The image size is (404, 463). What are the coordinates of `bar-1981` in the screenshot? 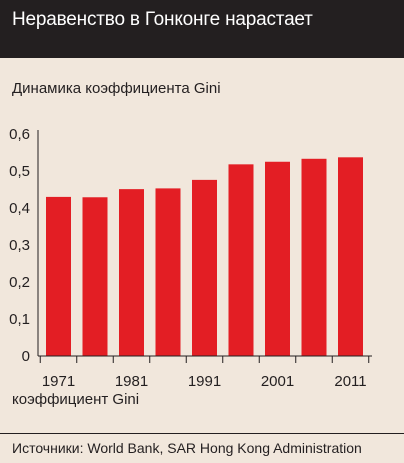 It's located at (131, 272).